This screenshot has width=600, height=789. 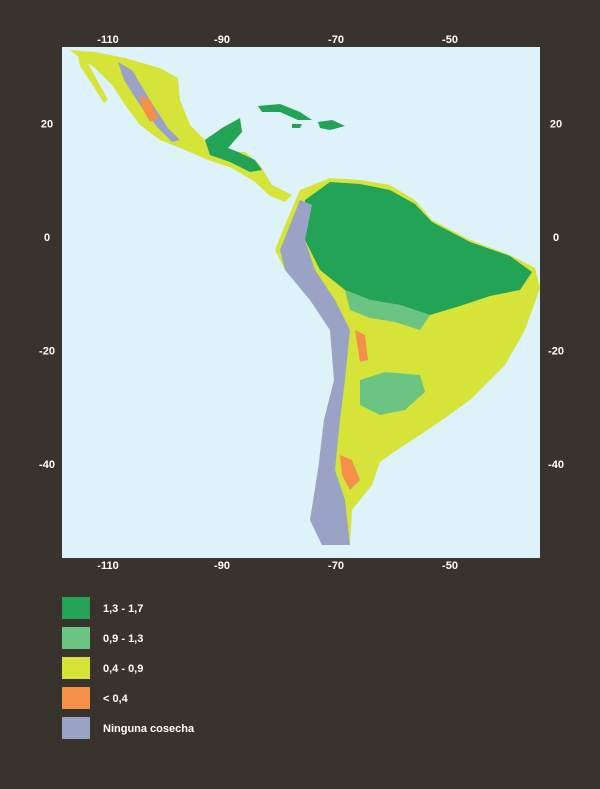 What do you see at coordinates (556, 124) in the screenshot?
I see `y-tick-label-right: 20` at bounding box center [556, 124].